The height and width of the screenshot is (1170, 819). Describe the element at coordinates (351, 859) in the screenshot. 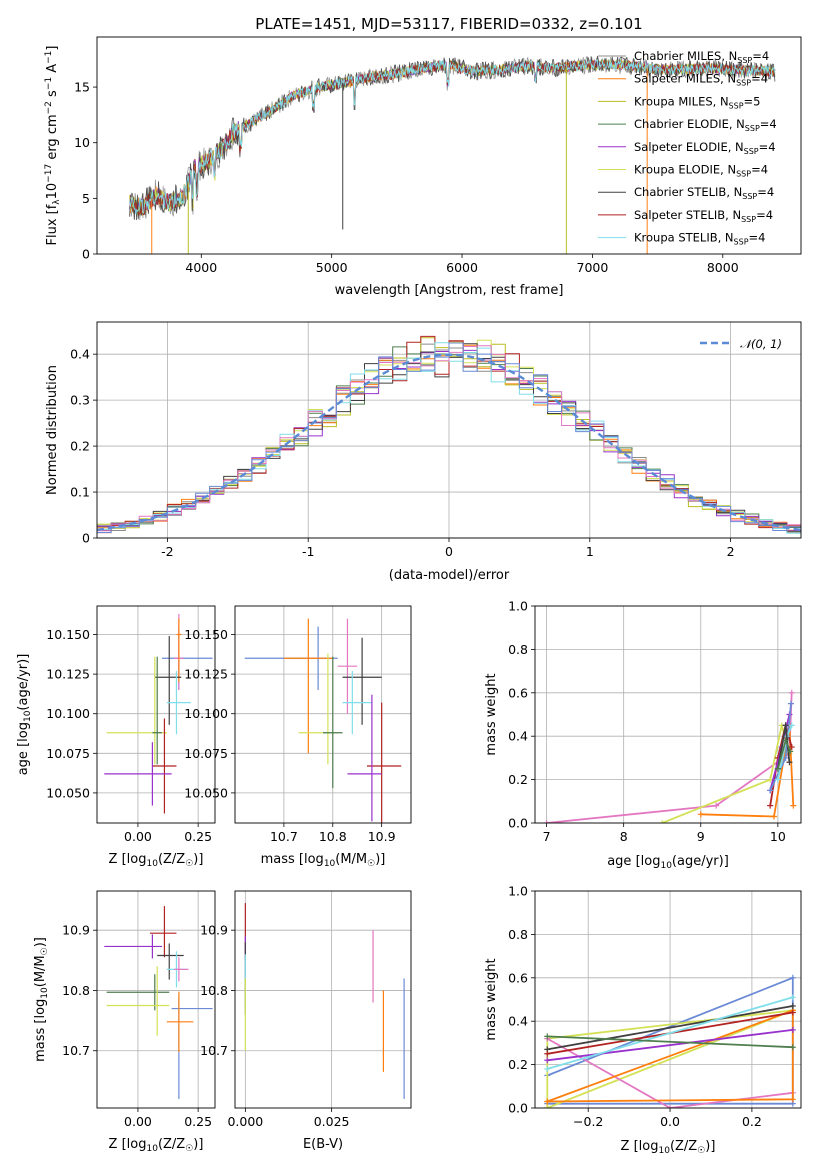

I see `label-part: (M/M` at that location.